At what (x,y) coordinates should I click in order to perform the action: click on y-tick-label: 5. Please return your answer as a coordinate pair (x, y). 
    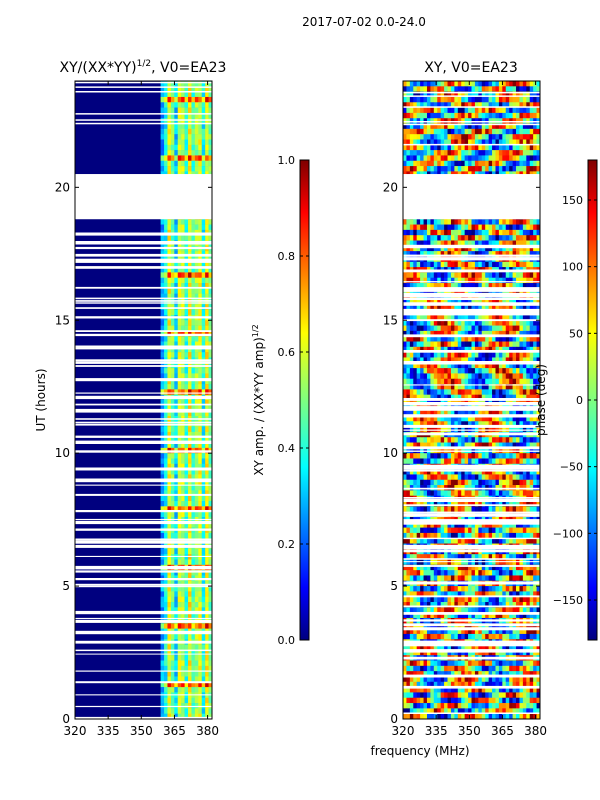
    Looking at the image, I should click on (66, 586).